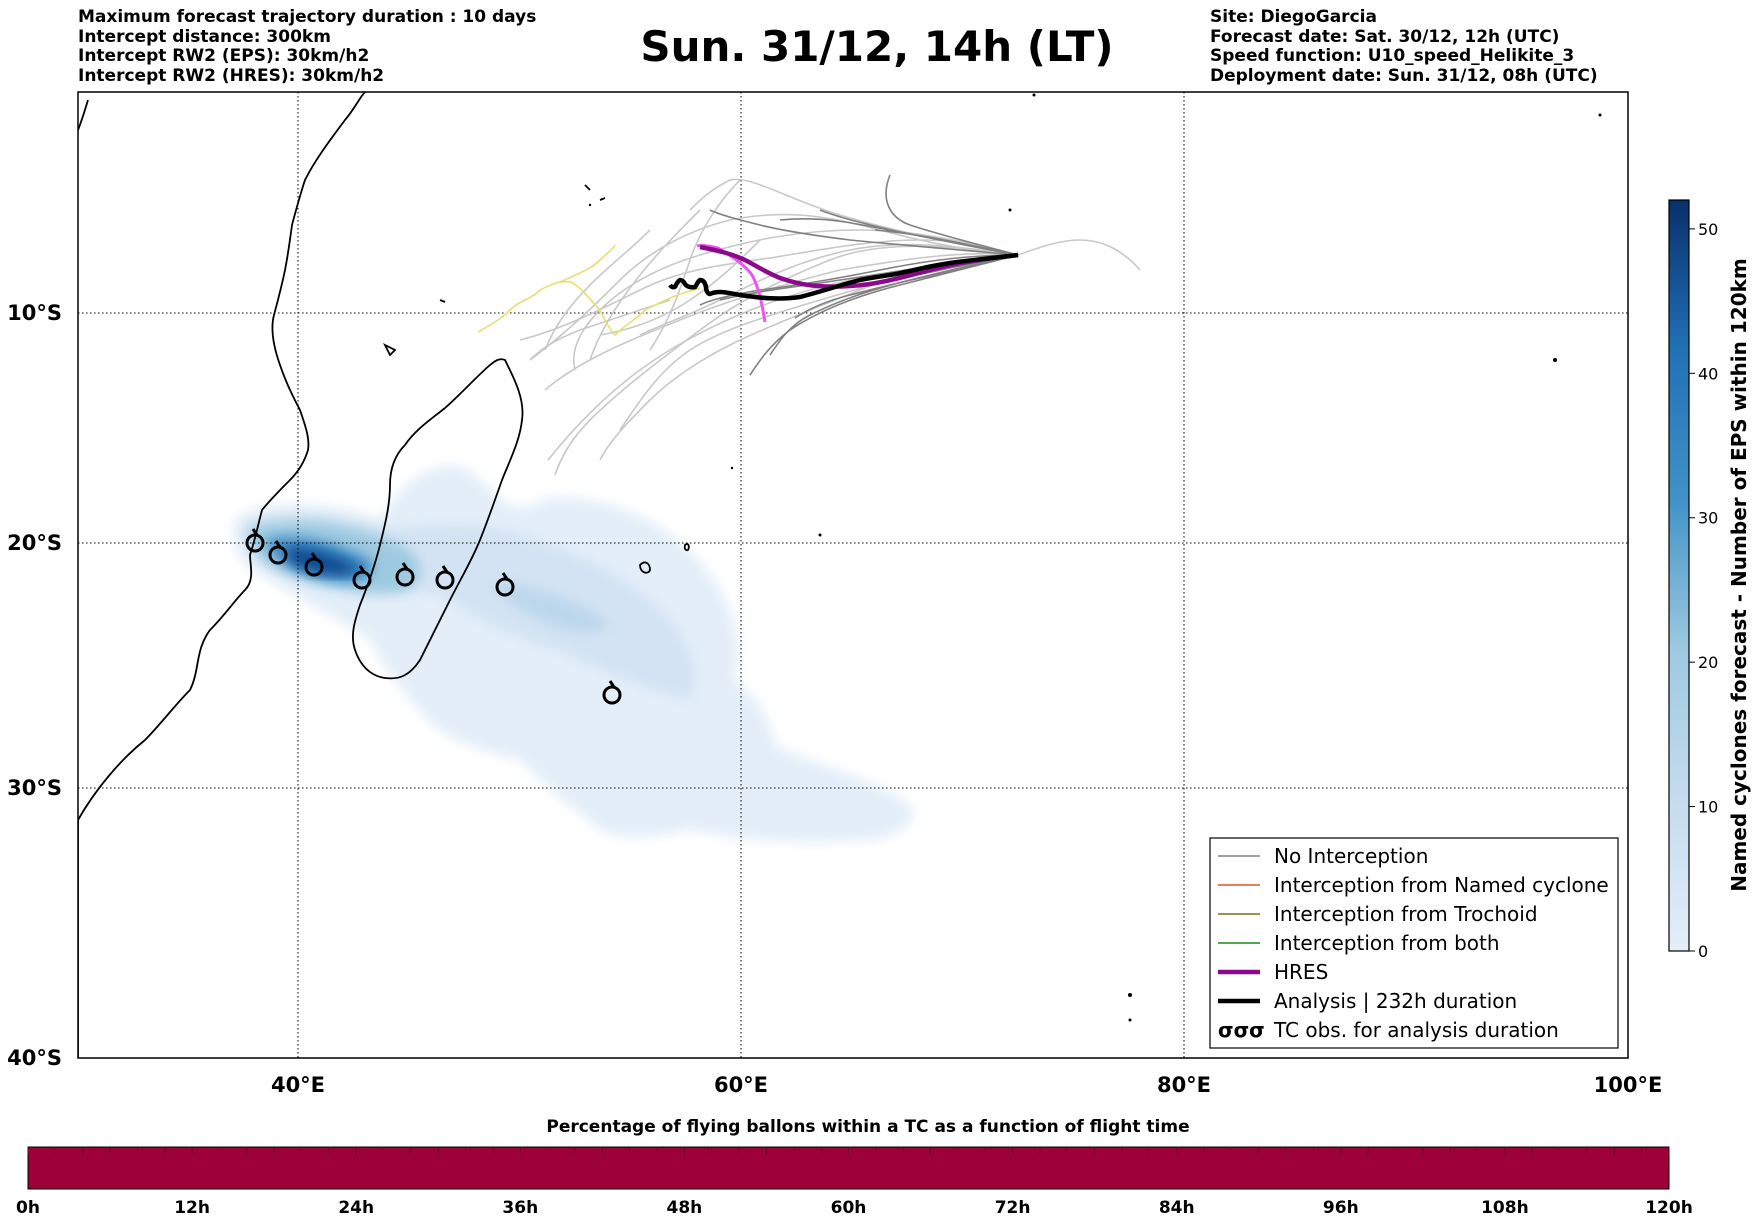 This screenshot has height=1223, width=1754. What do you see at coordinates (222, 575) in the screenshot?
I see `africa-coast` at bounding box center [222, 575].